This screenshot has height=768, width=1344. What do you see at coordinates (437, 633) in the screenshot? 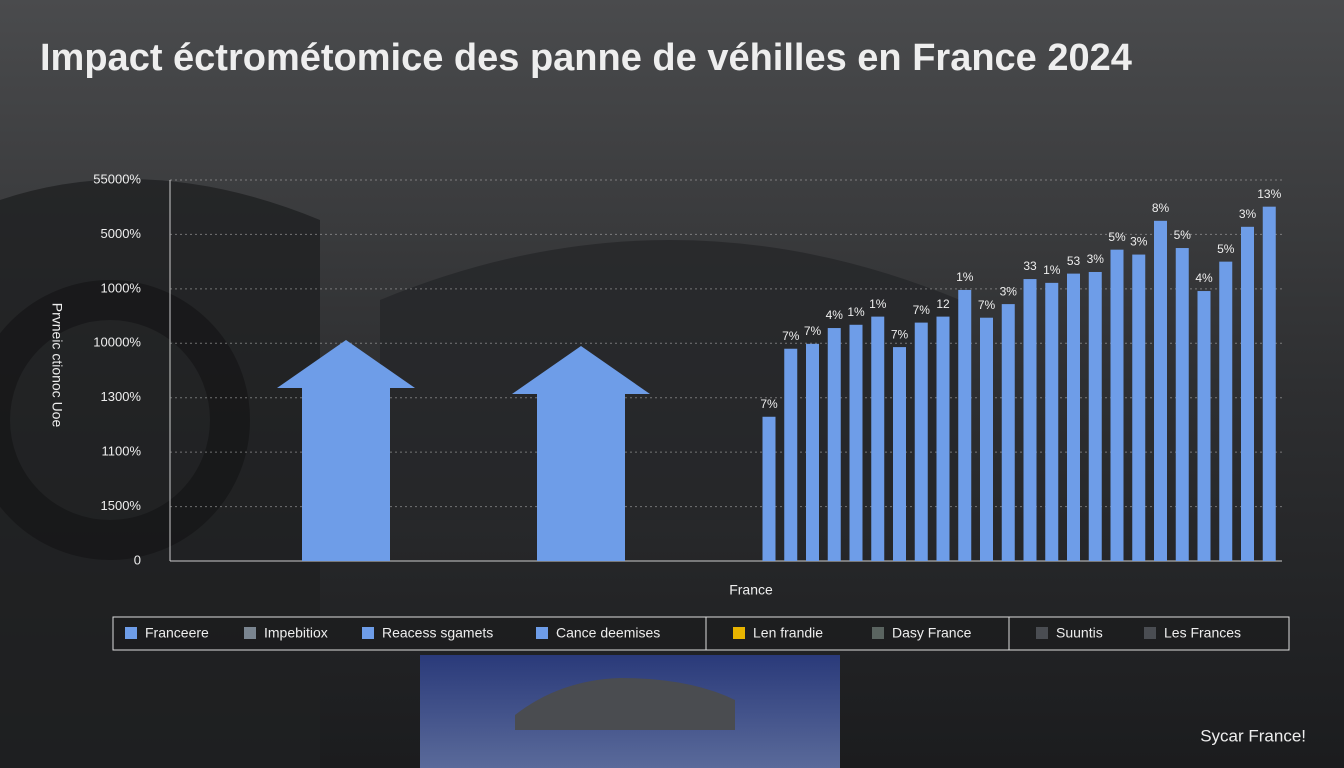
I see `legend-label: Reacess sgamets` at bounding box center [437, 633].